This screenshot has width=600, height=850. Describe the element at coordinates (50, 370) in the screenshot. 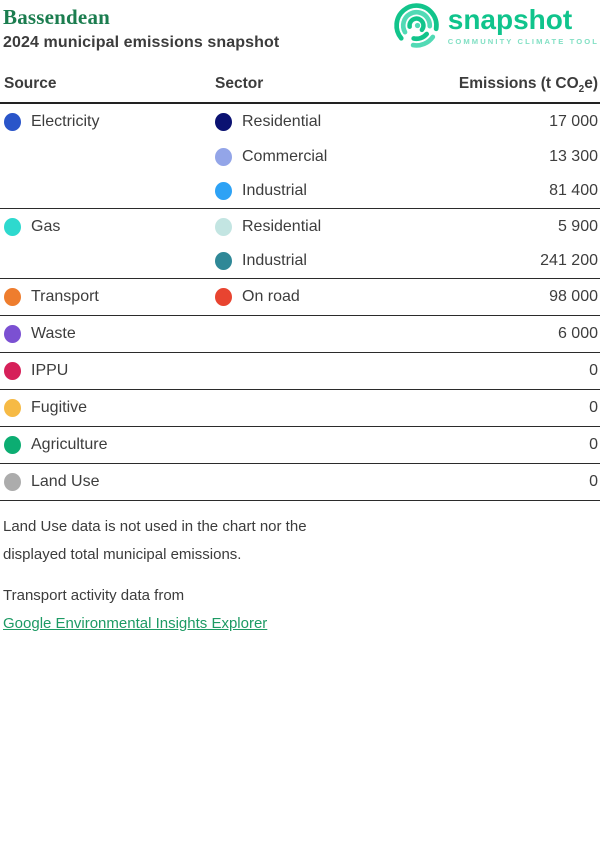

I see `source-label: IPPU` at that location.